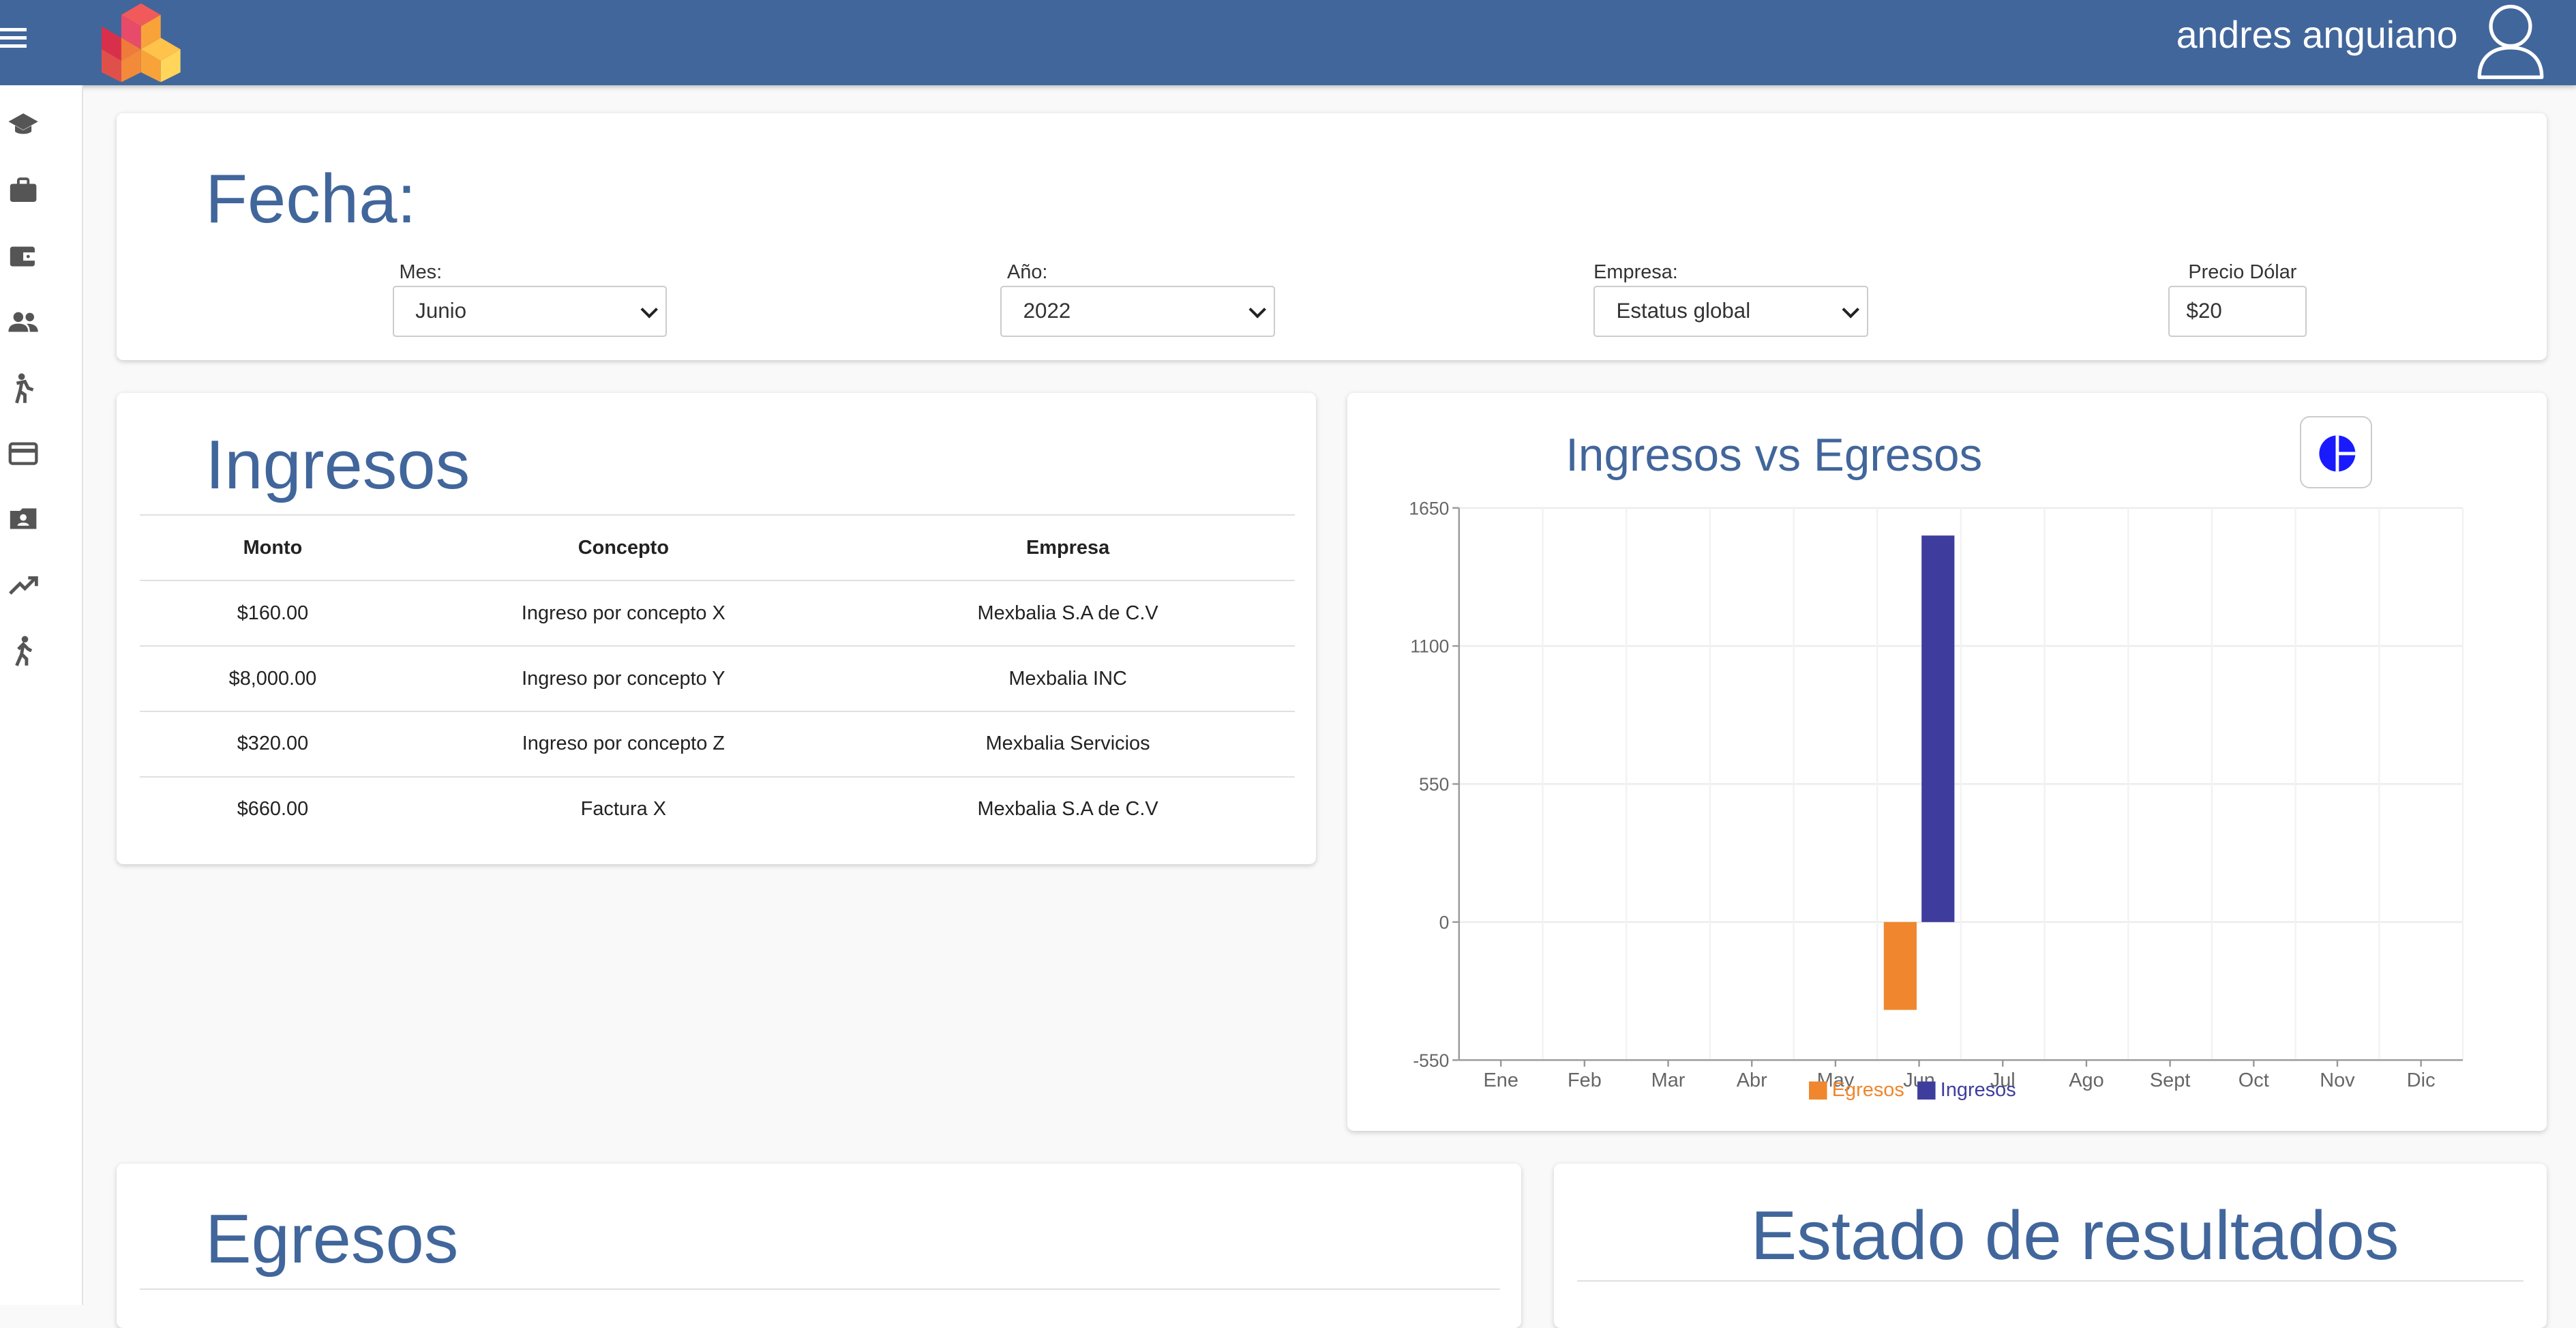  Describe the element at coordinates (272, 679) in the screenshot. I see `cell-monto: $8,000.00` at that location.